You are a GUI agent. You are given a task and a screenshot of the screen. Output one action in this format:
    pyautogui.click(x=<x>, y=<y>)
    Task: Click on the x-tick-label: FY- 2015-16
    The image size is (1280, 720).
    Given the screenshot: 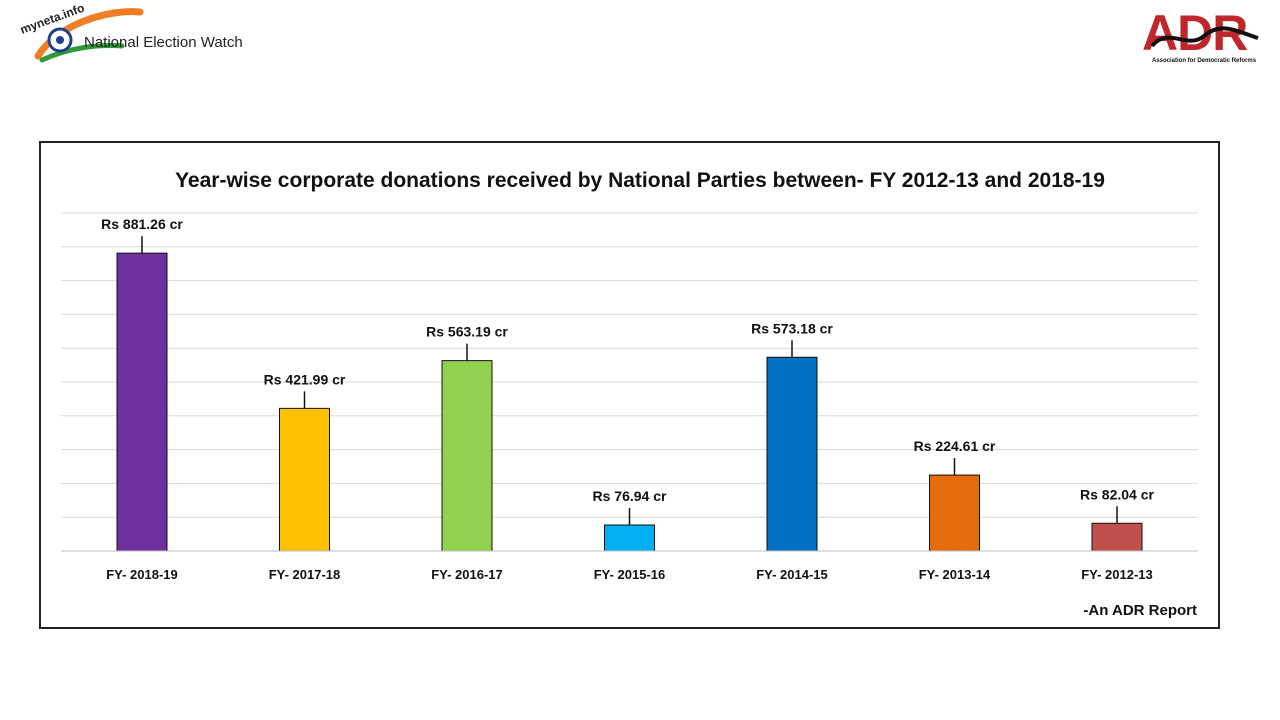 What is the action you would take?
    pyautogui.click(x=630, y=574)
    